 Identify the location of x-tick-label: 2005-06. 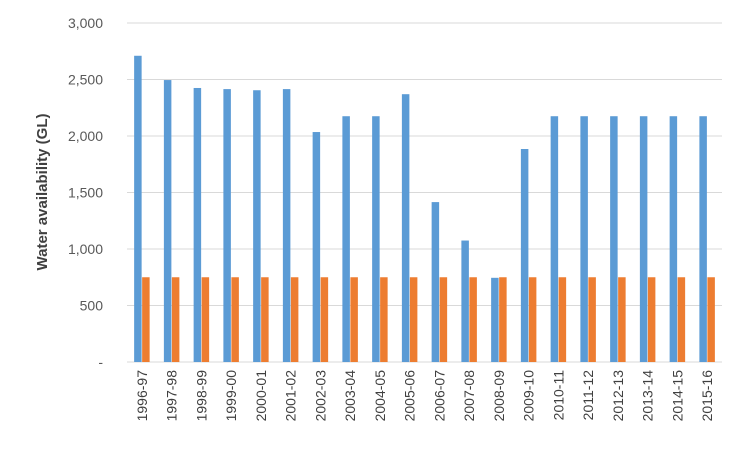
(410, 396).